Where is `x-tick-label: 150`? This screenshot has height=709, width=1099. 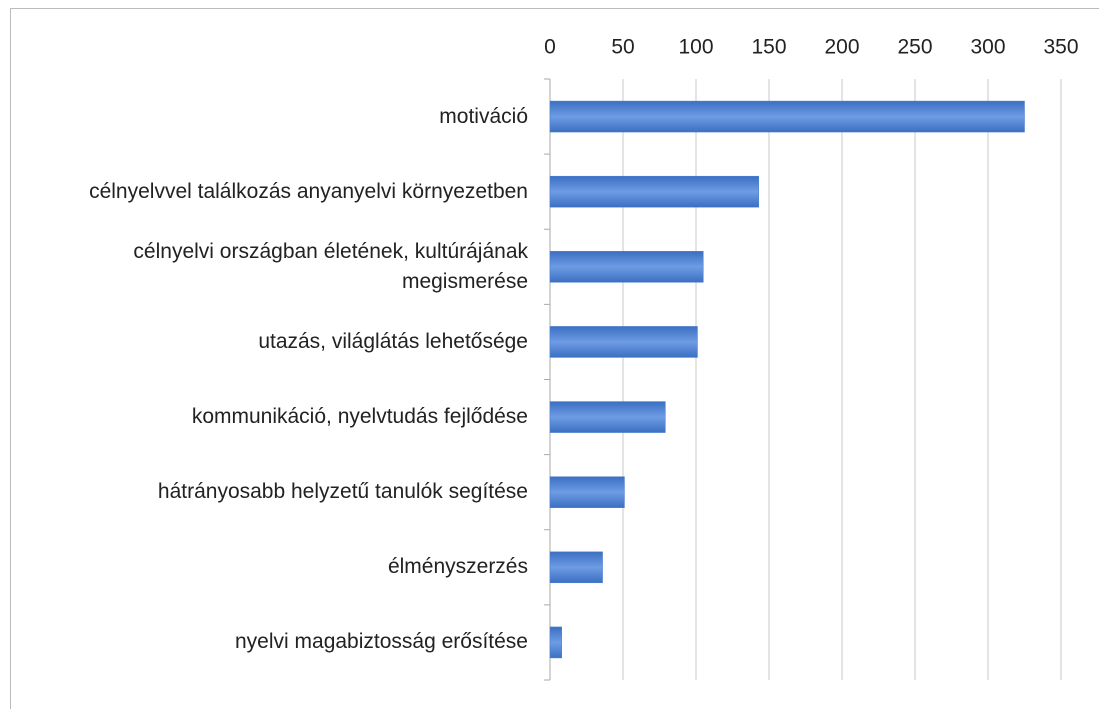 x-tick-label: 150 is located at coordinates (768, 47).